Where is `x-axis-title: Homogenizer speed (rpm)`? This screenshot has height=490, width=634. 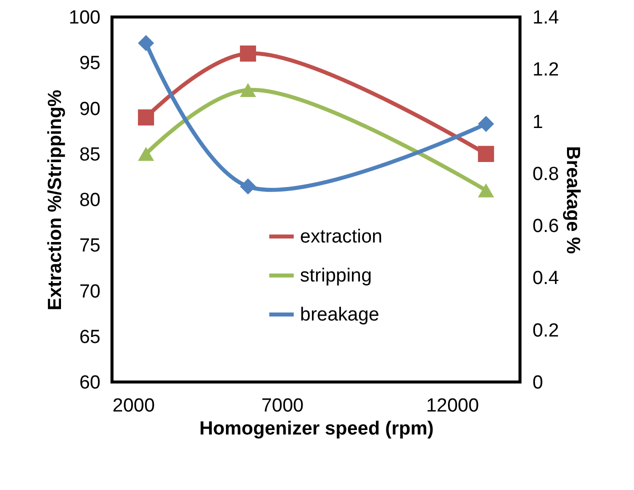
x-axis-title: Homogenizer speed (rpm) is located at coordinates (316, 429).